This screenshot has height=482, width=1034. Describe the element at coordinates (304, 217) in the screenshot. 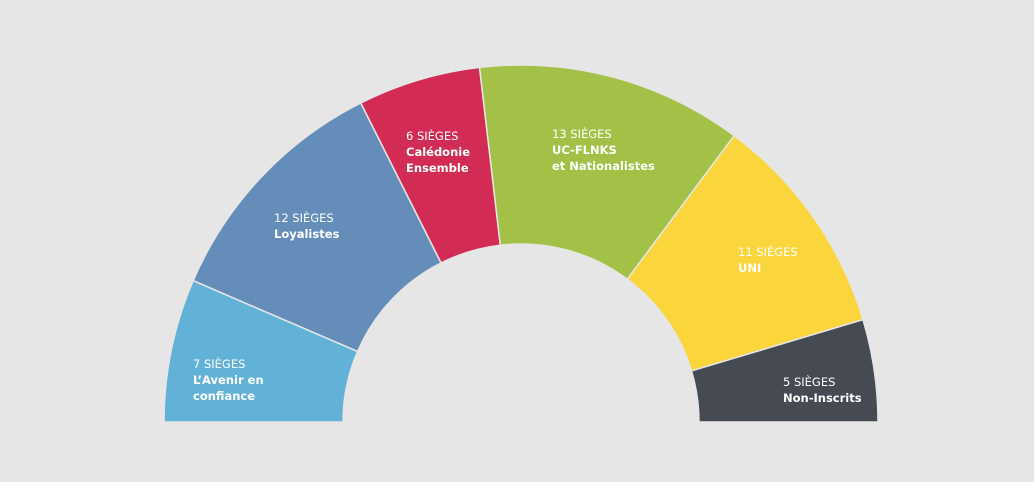

I see `seats-label: 12 SIÈGES` at that location.